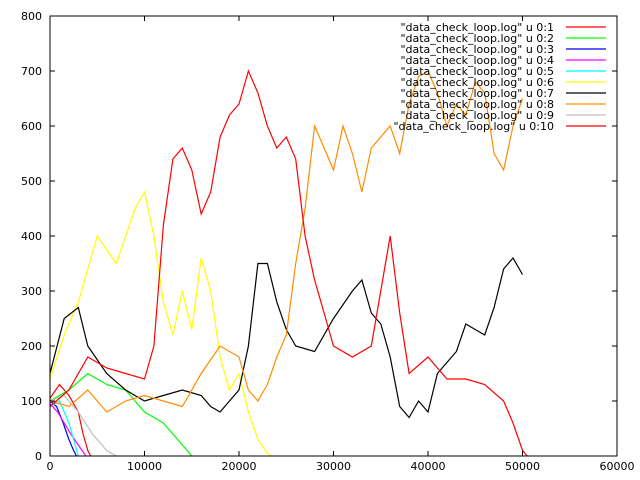 This screenshot has width=640, height=480. I want to click on legend-label-9: "data_check_loop.log" u 0:9, so click(477, 115).